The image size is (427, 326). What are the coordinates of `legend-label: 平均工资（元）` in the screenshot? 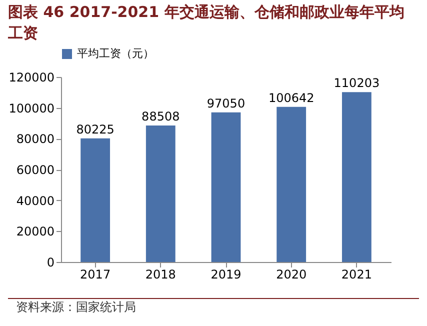 It's located at (115, 53).